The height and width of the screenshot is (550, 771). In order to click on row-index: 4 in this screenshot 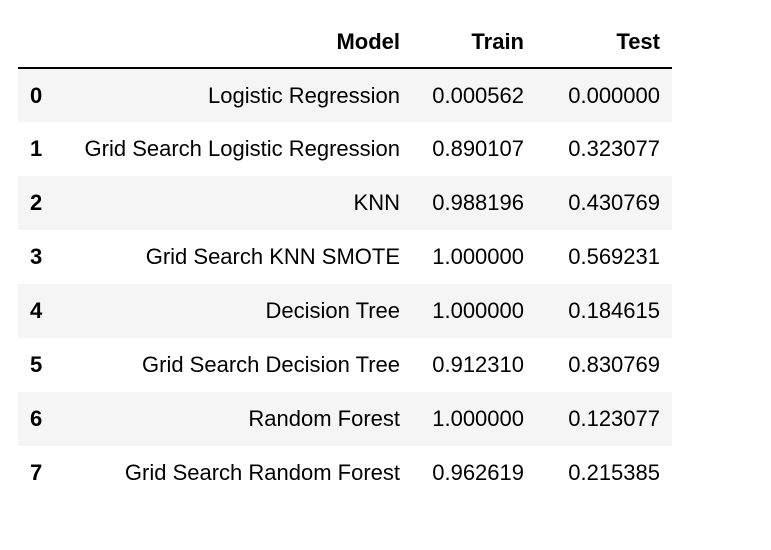, I will do `click(36, 310)`.